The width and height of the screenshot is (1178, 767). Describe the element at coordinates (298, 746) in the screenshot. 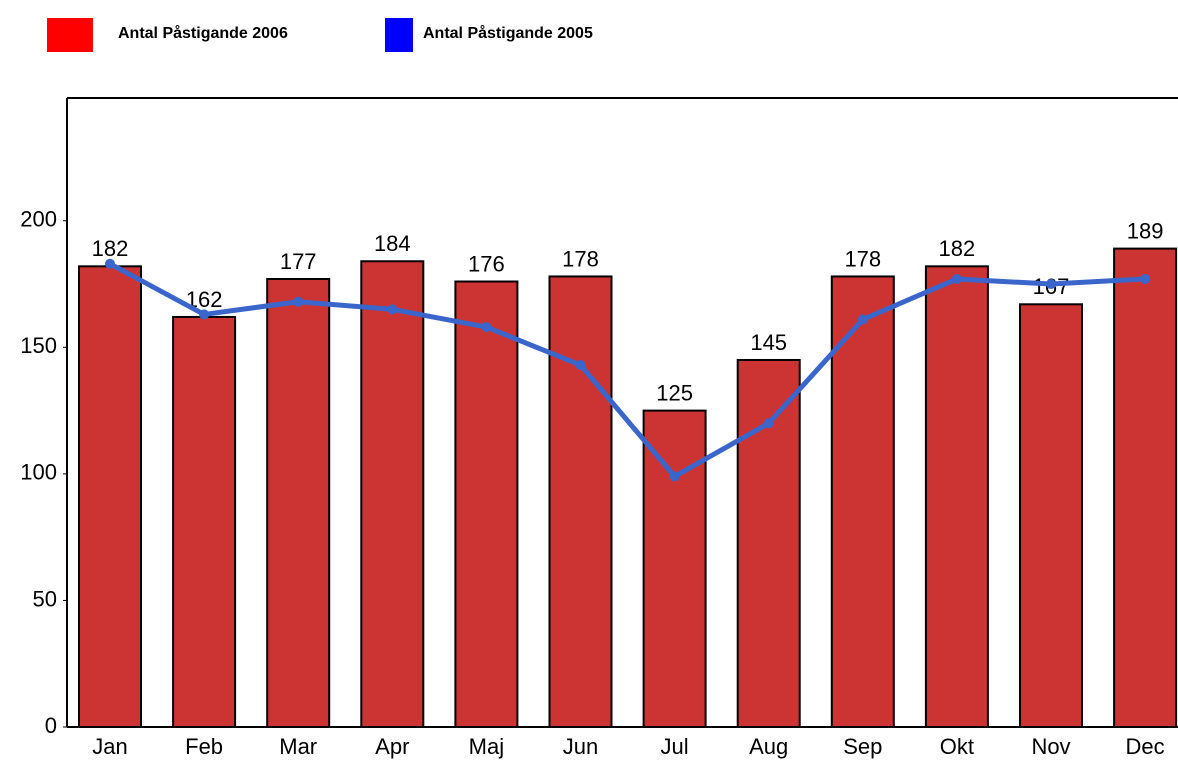

I see `x-tick-label: Mar` at that location.